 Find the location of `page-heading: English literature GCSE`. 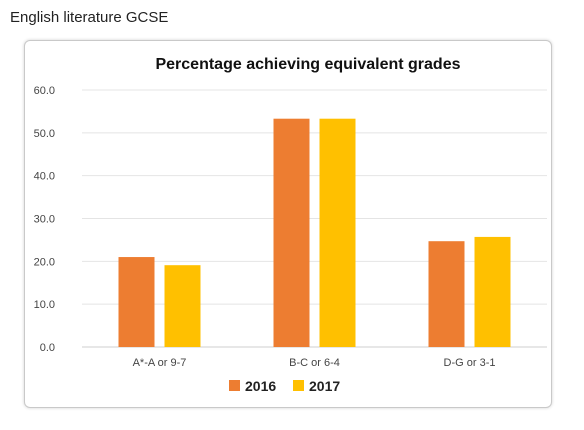

page-heading: English literature GCSE is located at coordinates (89, 17).